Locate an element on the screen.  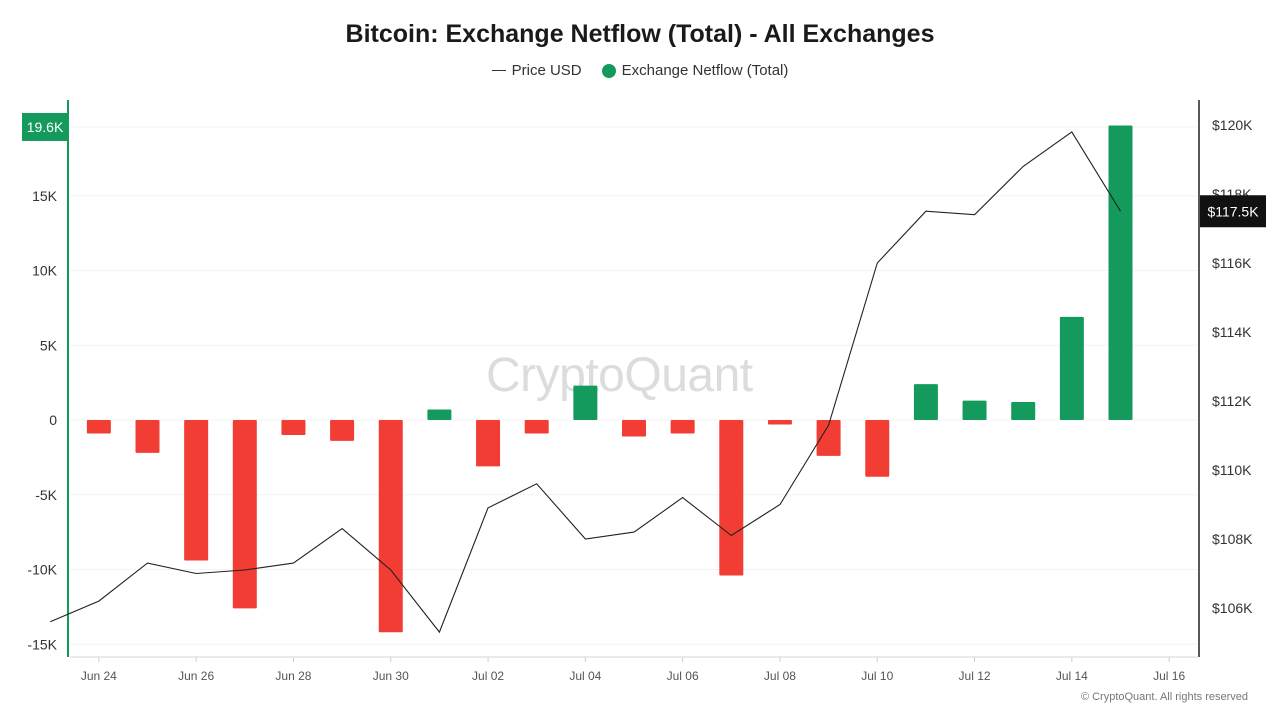
x-axis-tick-label: Jul 10 is located at coordinates (877, 676).